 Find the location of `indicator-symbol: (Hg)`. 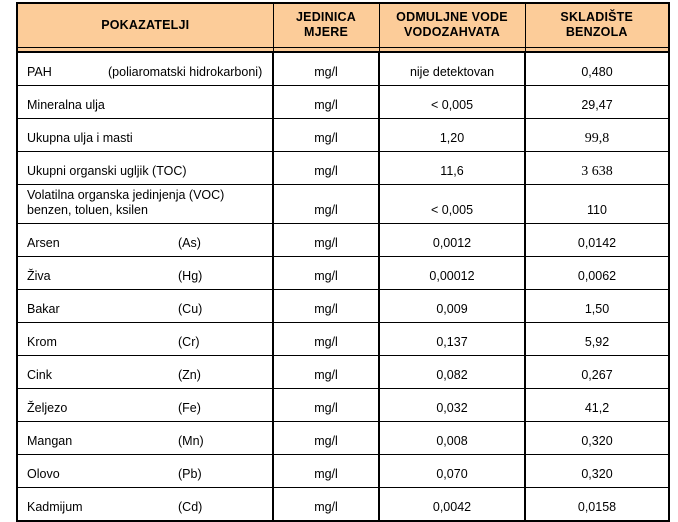

indicator-symbol: (Hg) is located at coordinates (190, 275).